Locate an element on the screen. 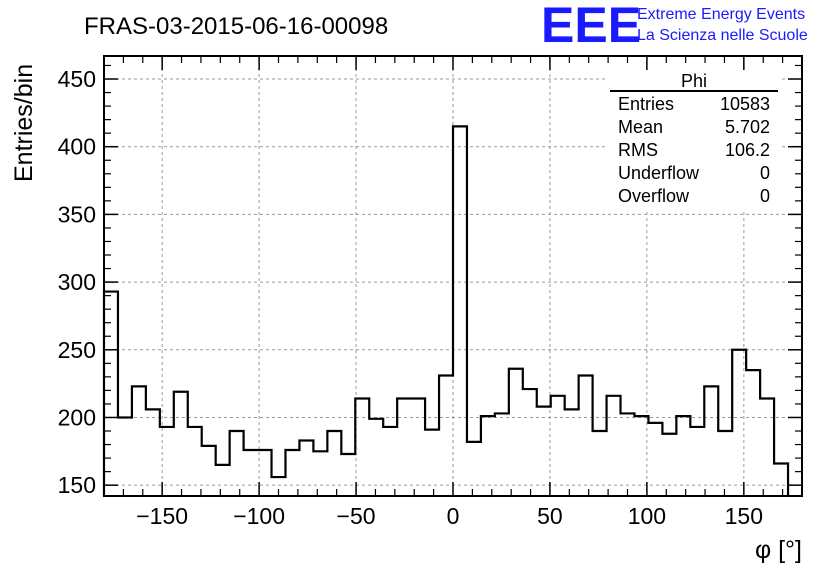 The height and width of the screenshot is (572, 836). x-tick-label: 150 is located at coordinates (744, 516).